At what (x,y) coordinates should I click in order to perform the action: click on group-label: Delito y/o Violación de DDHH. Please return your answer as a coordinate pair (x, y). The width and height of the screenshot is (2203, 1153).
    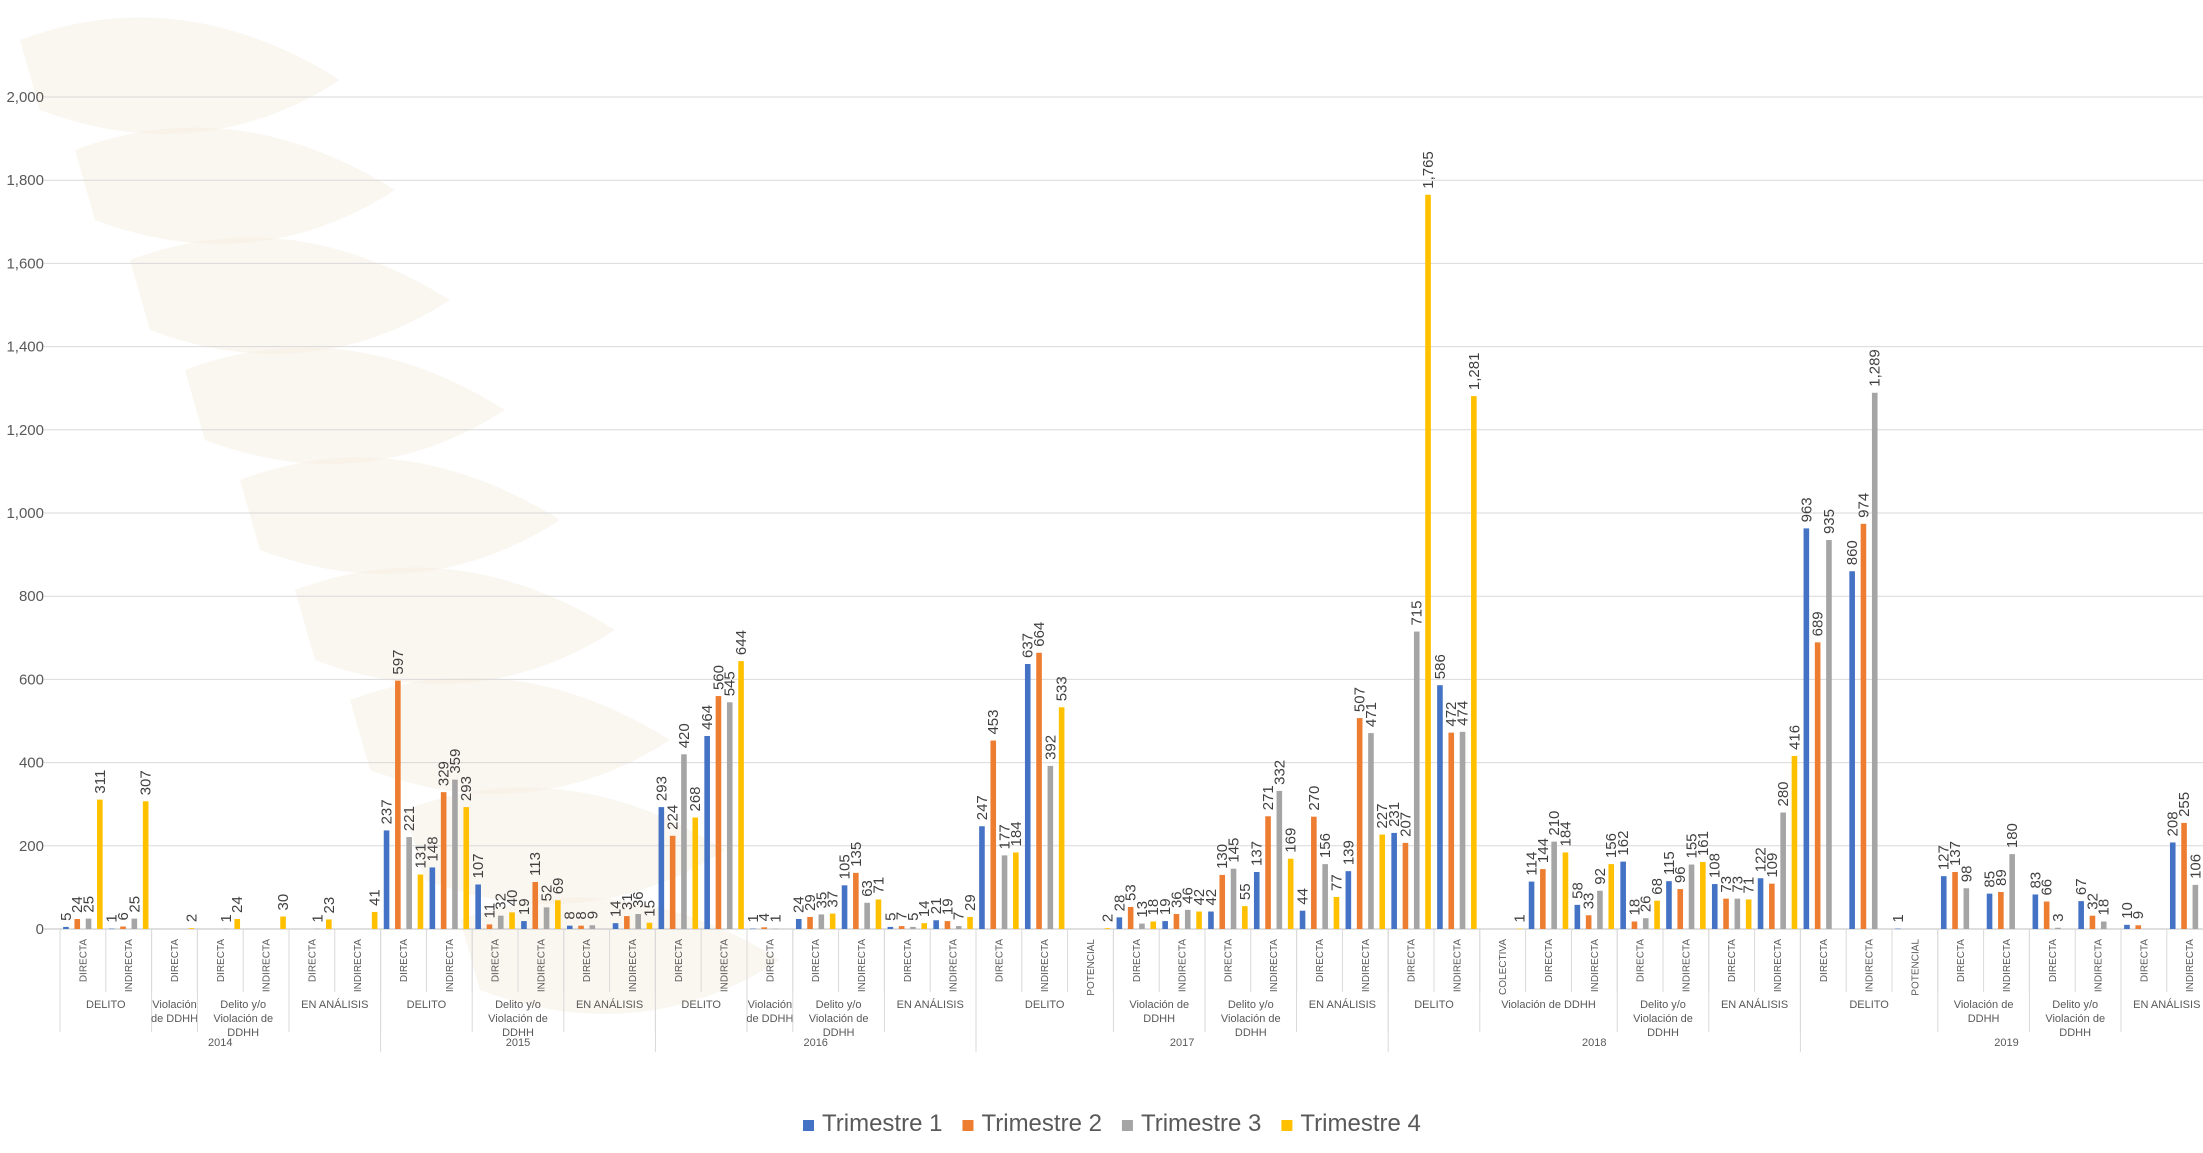
    Looking at the image, I should click on (1663, 1019).